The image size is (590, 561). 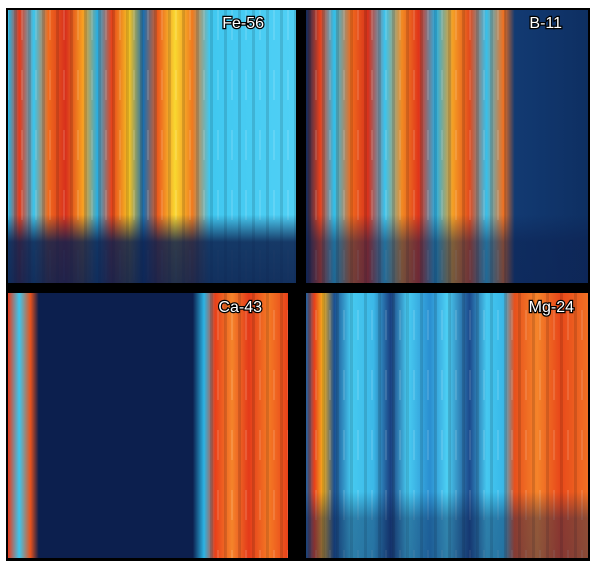 I want to click on panel-label: Ca-43, so click(x=240, y=307).